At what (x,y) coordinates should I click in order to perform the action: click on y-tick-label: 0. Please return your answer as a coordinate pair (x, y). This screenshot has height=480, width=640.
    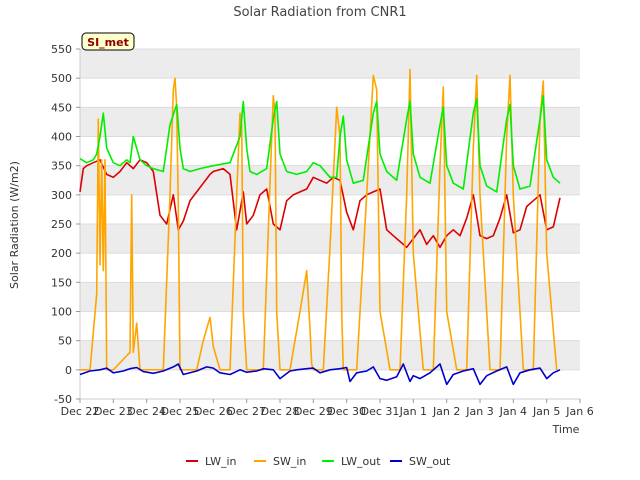
    Looking at the image, I should click on (68, 370).